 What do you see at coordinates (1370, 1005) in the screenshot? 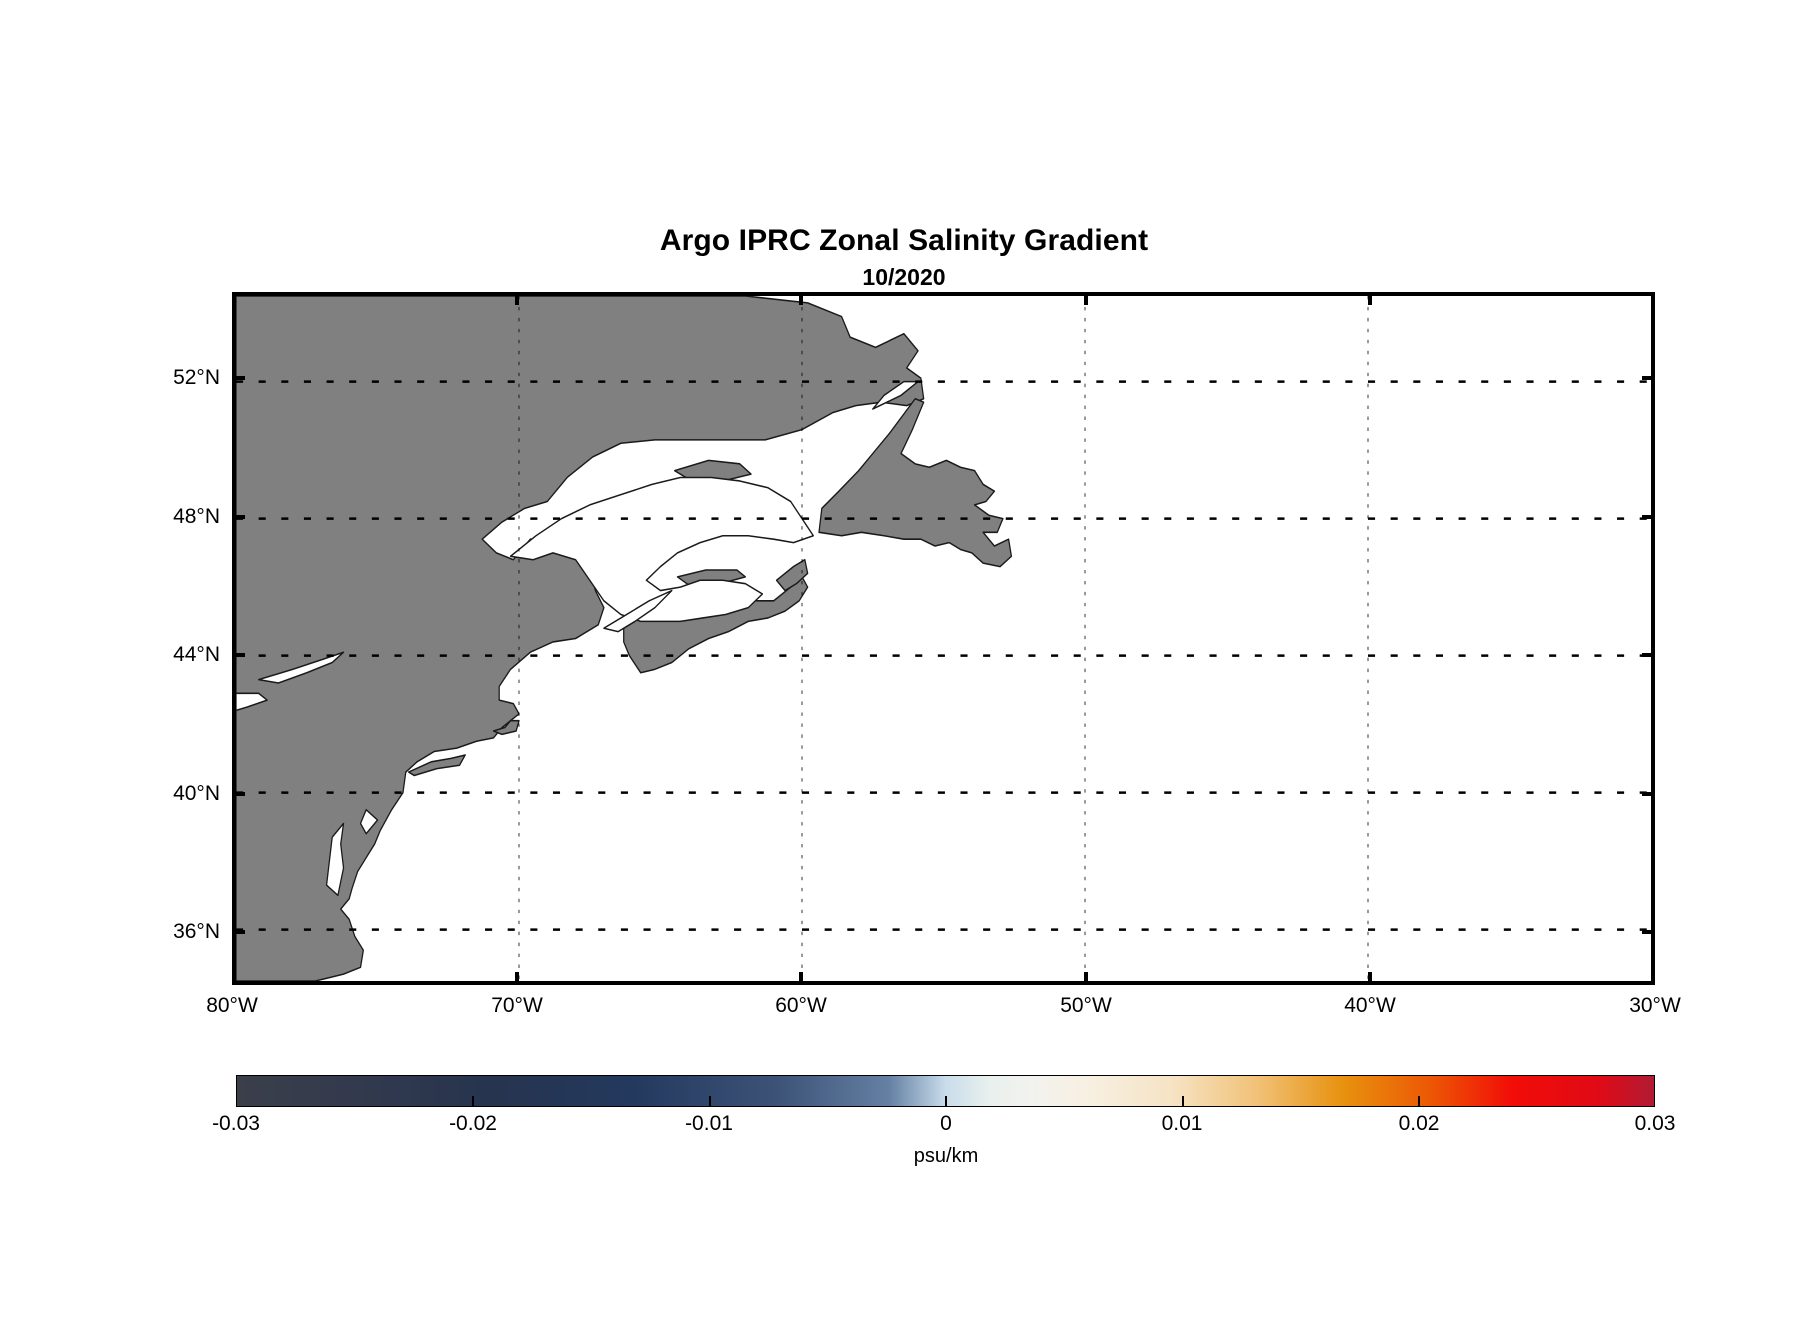
I see `xtick-label-40w: 40°W` at bounding box center [1370, 1005].